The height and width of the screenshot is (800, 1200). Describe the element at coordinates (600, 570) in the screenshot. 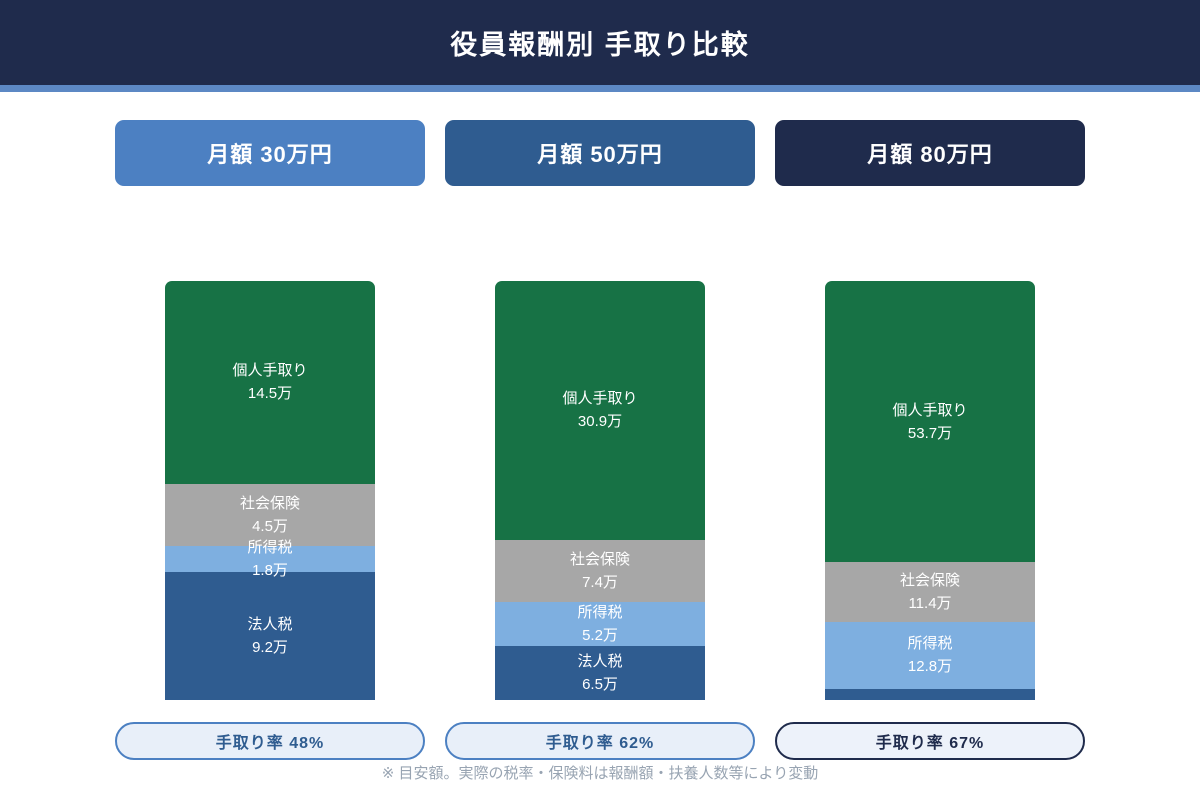

I see `bar-segment-social-insurance: 社会保険 7.4万` at that location.